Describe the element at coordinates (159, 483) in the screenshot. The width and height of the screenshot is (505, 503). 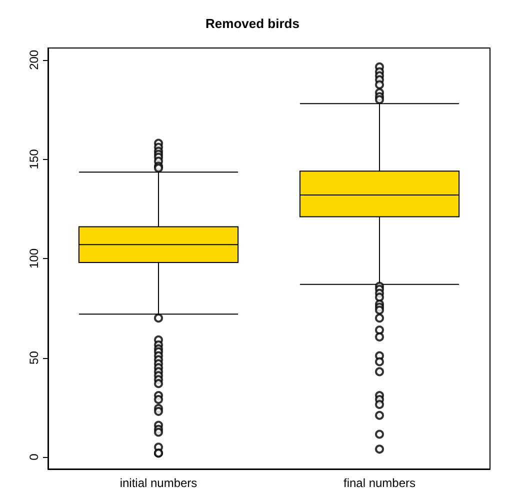
I see `x-tick-label: initial numbers` at that location.